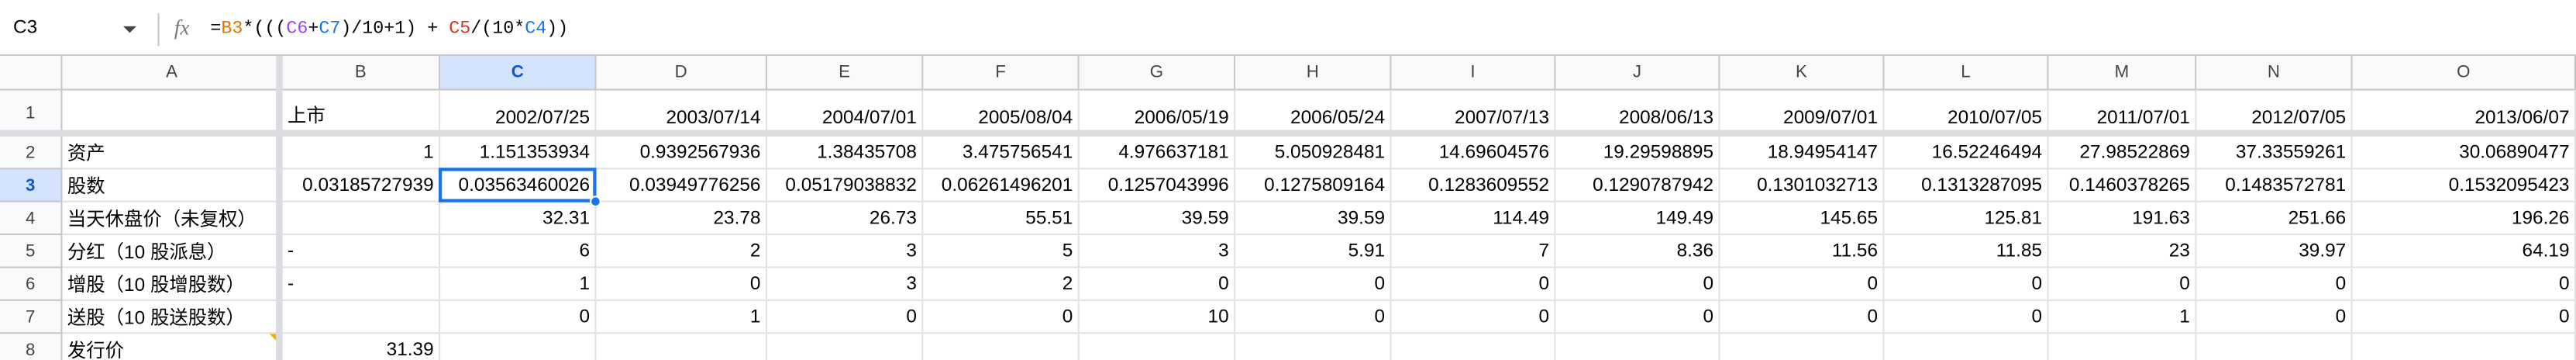  I want to click on cell: 分红（10 股派息）, so click(172, 251).